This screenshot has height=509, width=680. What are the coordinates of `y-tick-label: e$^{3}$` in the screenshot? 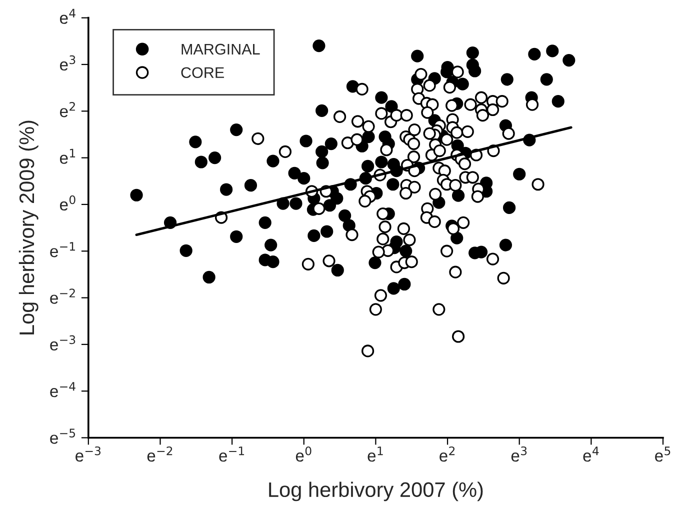 It's located at (68, 63).